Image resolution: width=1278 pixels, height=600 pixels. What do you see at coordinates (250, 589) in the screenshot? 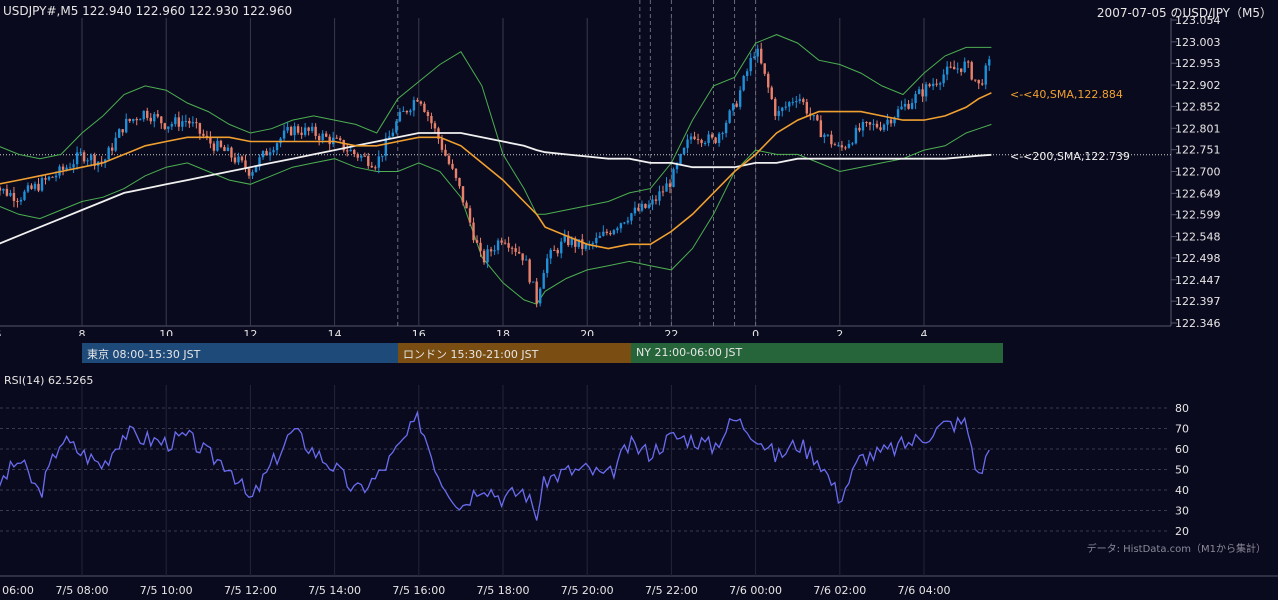
I see `time-tick-label-bottom: 7/5 12:00` at bounding box center [250, 589].